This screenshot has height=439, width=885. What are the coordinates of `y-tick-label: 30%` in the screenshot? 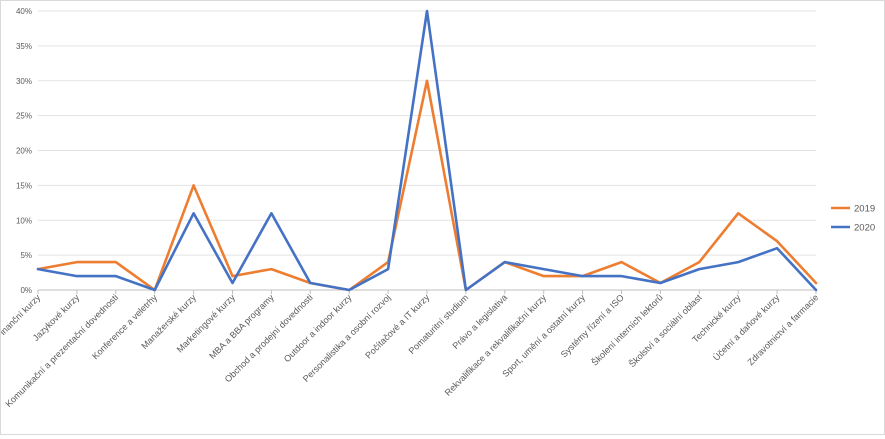 It's located at (24, 81).